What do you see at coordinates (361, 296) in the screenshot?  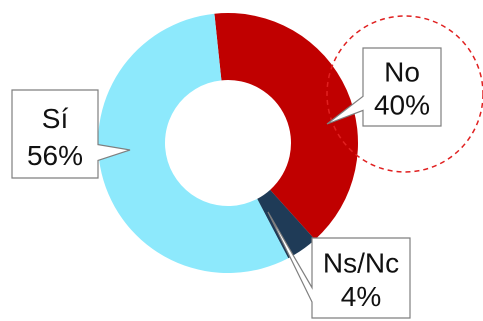 I see `callout-value-ns-nc: 4%` at bounding box center [361, 296].